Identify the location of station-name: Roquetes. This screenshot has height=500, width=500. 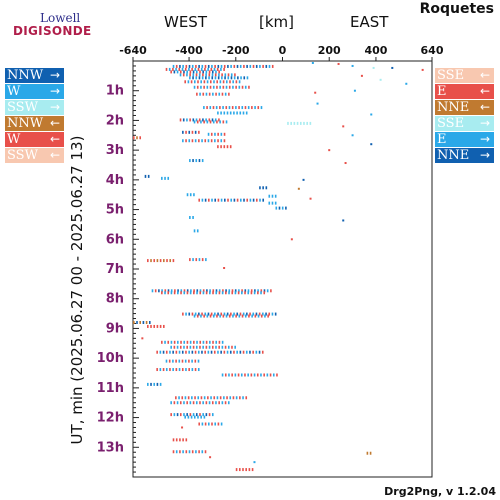
(456, 9).